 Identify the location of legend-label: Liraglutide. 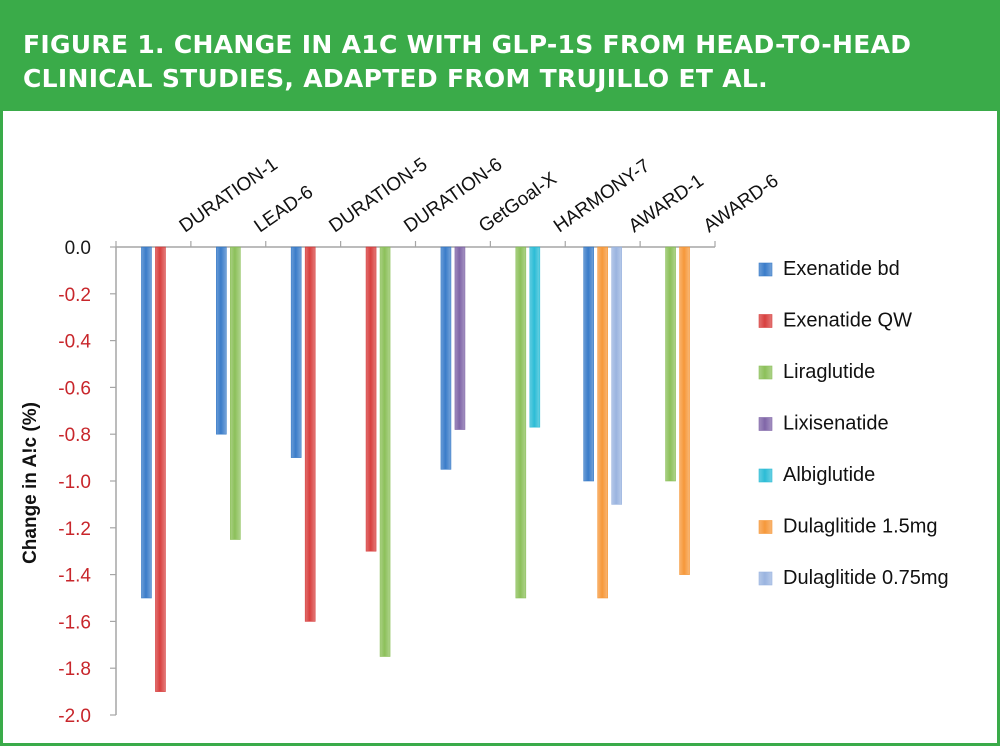
(829, 372).